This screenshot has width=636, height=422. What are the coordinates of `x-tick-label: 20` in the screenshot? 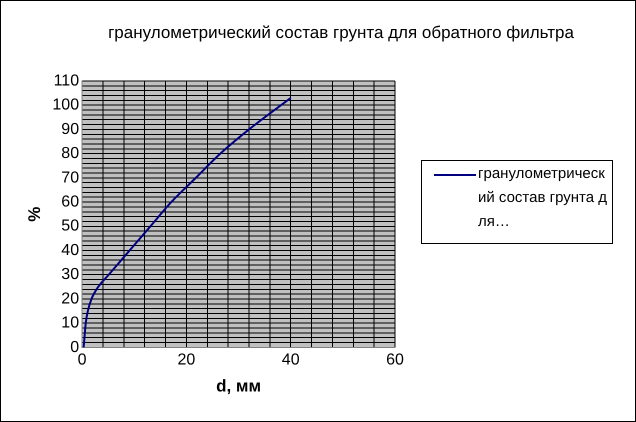 It's located at (187, 359).